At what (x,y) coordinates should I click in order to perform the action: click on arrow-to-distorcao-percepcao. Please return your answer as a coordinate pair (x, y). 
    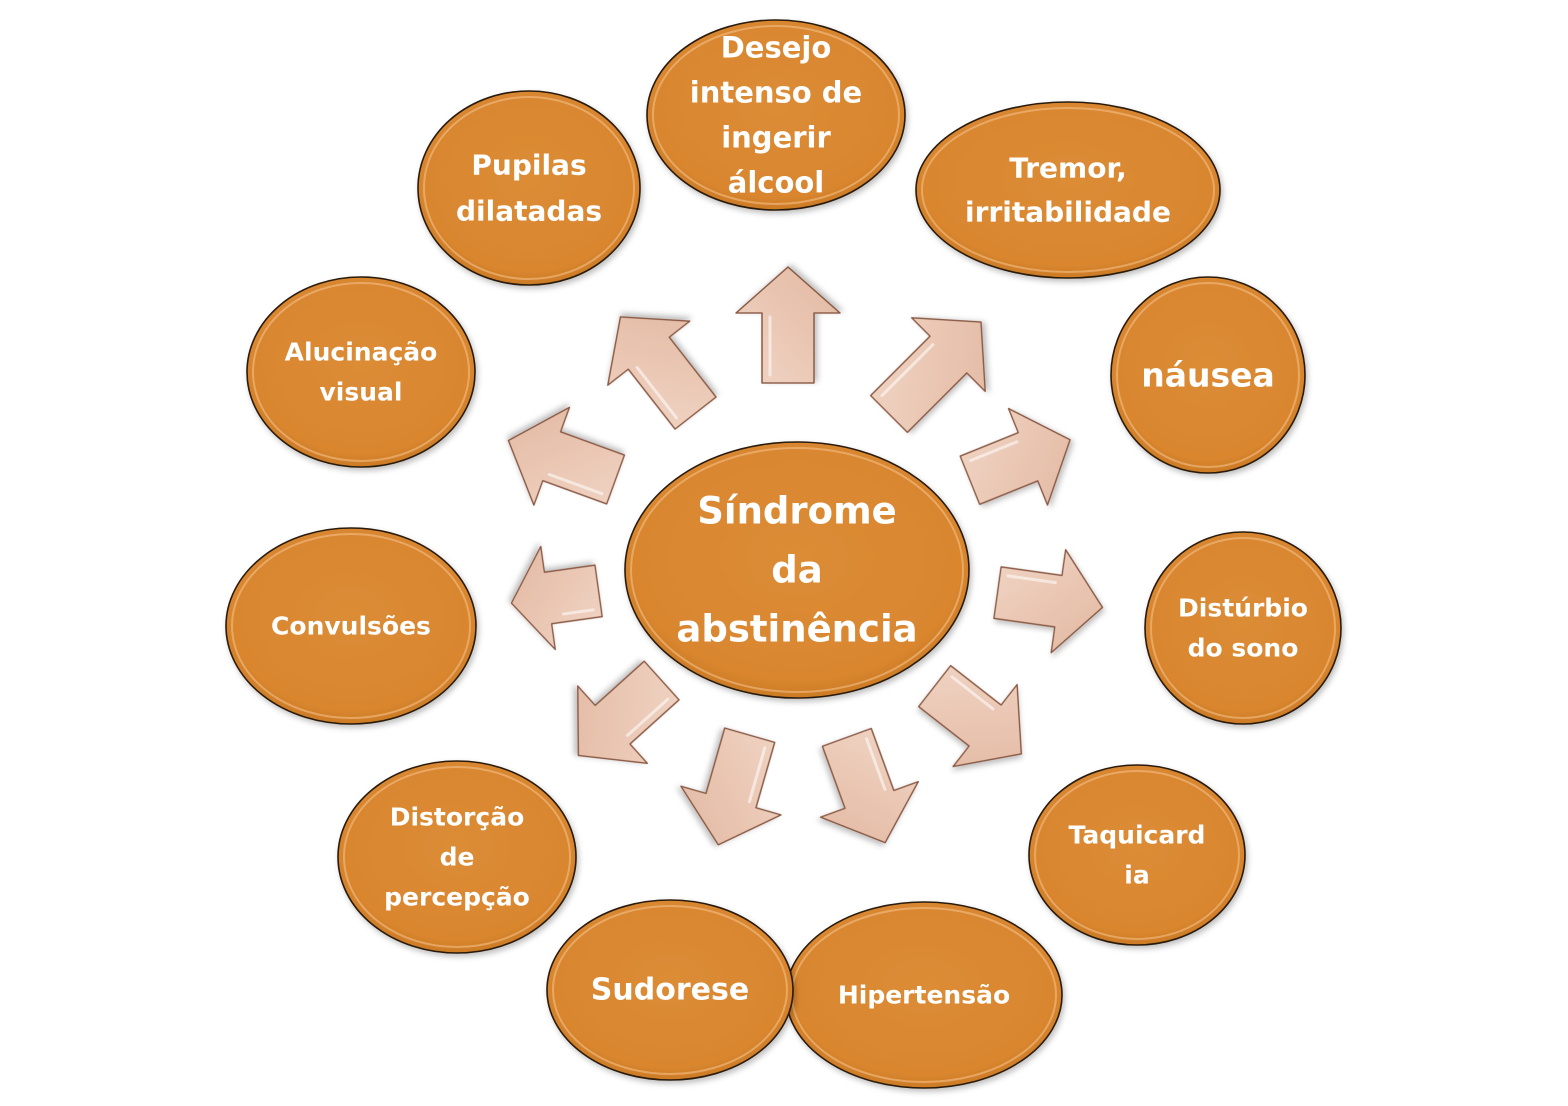
    Looking at the image, I should click on (628, 712).